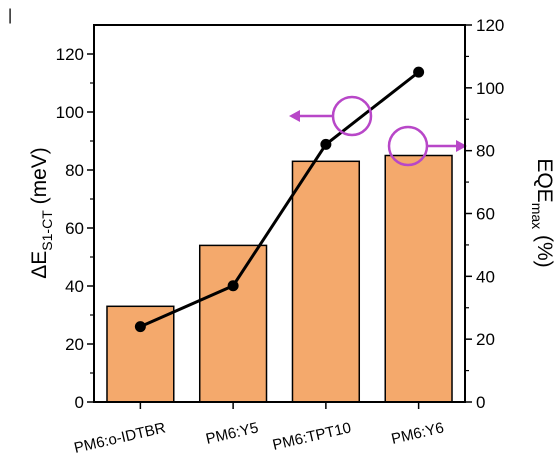 This screenshot has width=556, height=472. I want to click on x-tick-label: PM6:TPT10, so click(312, 436).